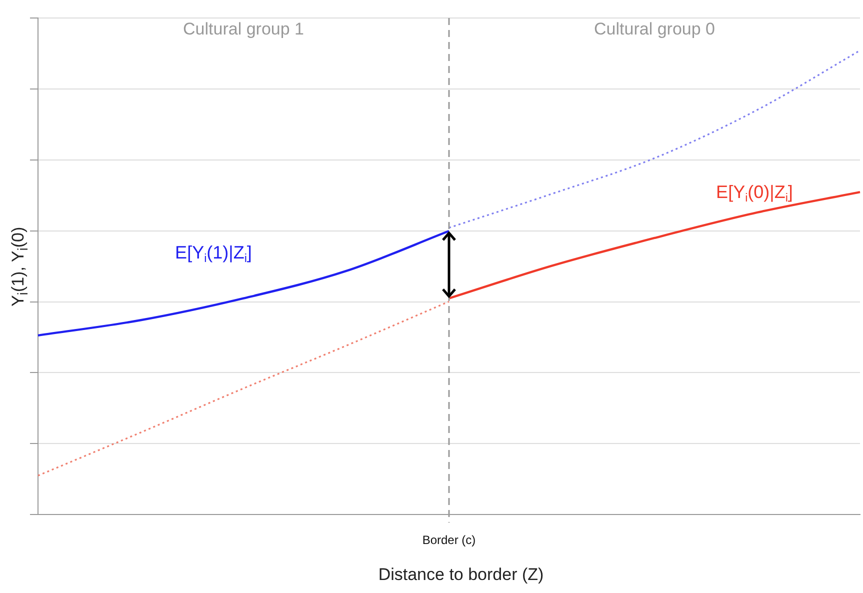  What do you see at coordinates (461, 575) in the screenshot?
I see `x-axis-title: Distance to border (Z)` at bounding box center [461, 575].